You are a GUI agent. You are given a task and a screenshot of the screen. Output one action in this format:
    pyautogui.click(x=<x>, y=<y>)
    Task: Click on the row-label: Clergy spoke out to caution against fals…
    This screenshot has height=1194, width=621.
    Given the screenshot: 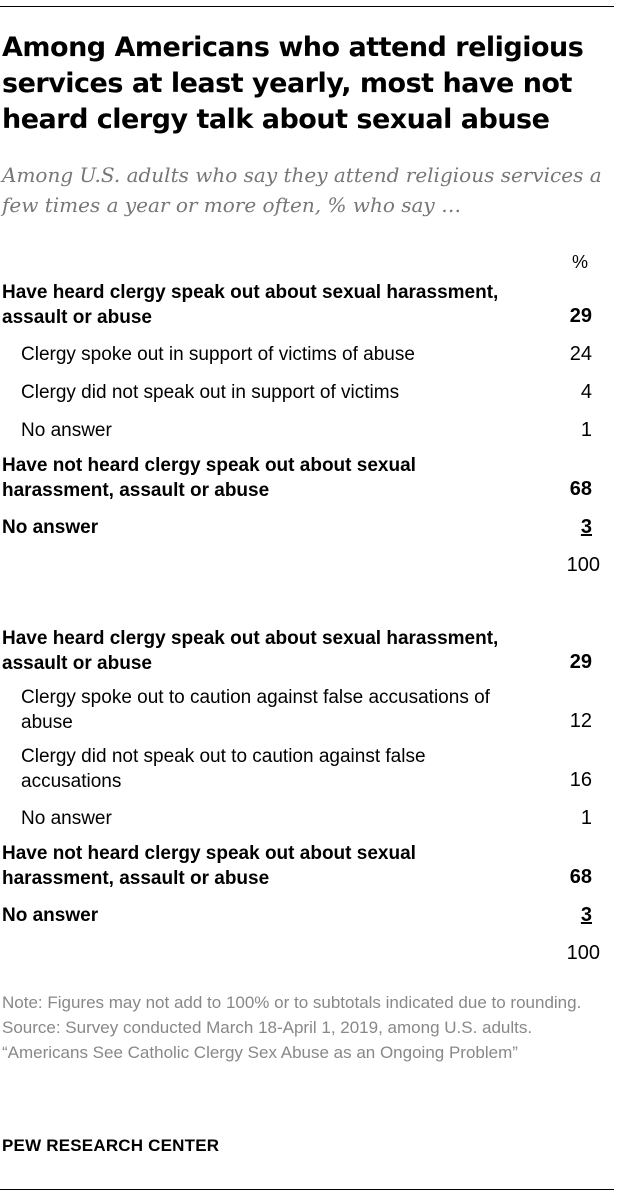 What is the action you would take?
    pyautogui.click(x=255, y=710)
    